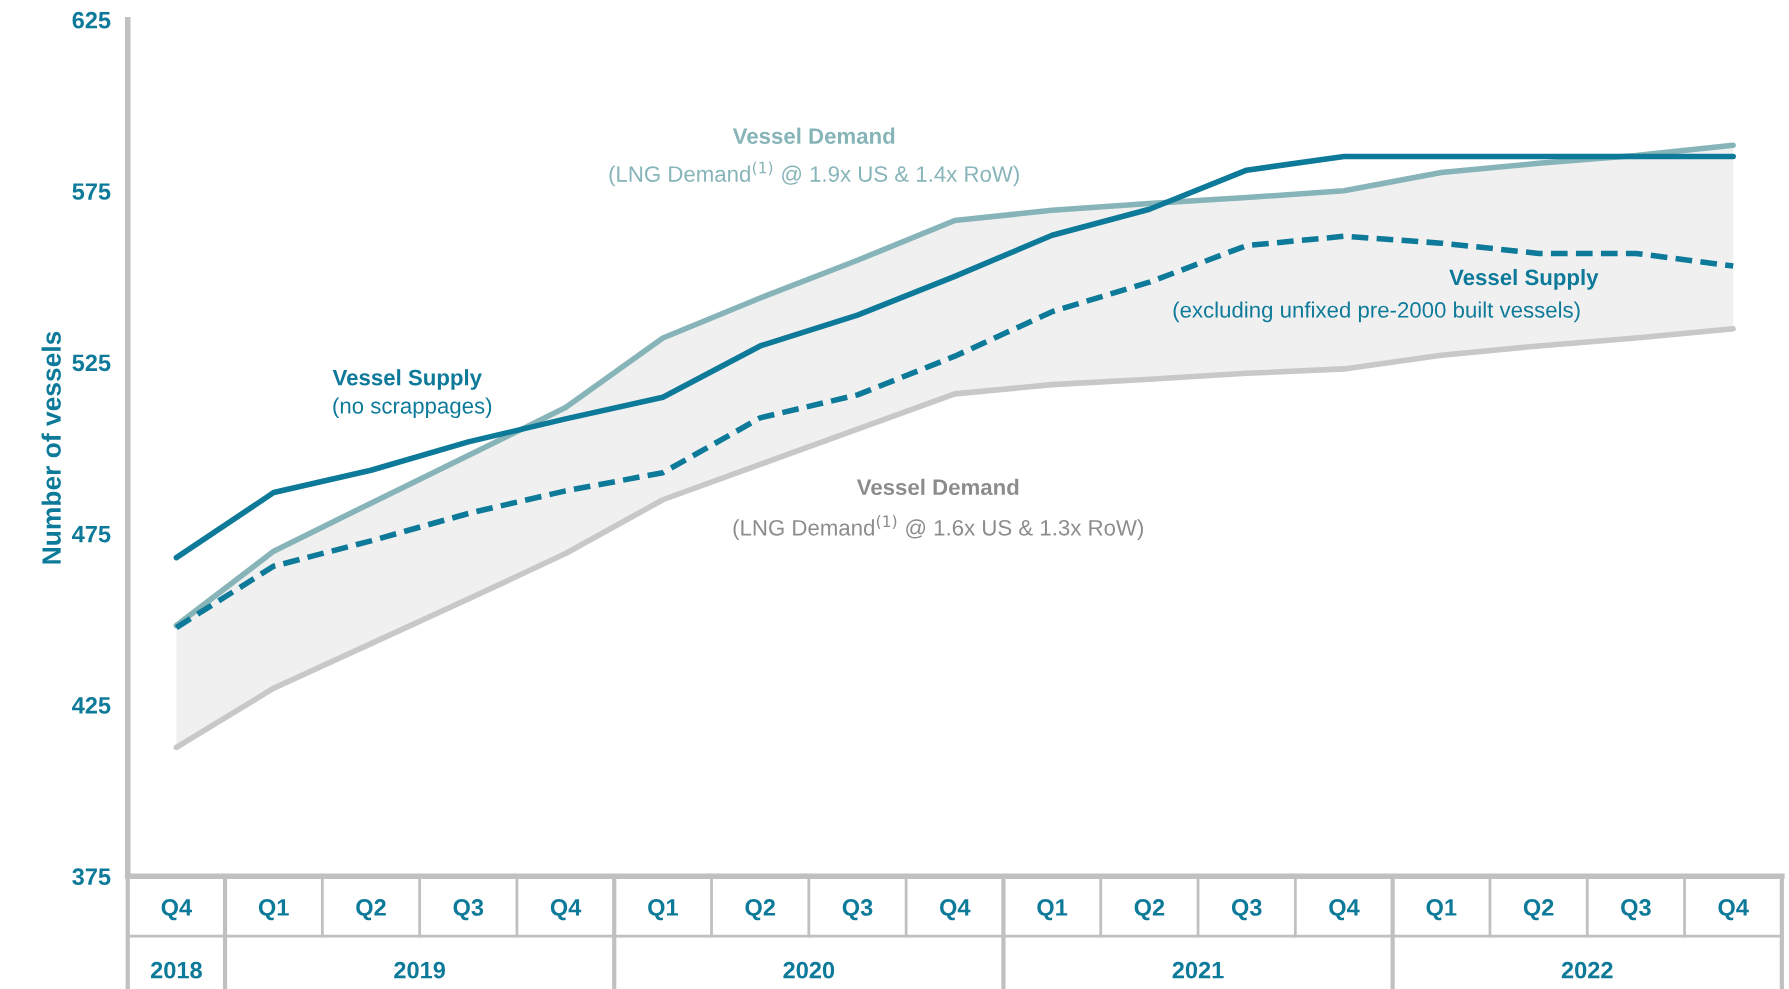 The height and width of the screenshot is (989, 1789). What do you see at coordinates (420, 970) in the screenshot?
I see `text: 2019` at bounding box center [420, 970].